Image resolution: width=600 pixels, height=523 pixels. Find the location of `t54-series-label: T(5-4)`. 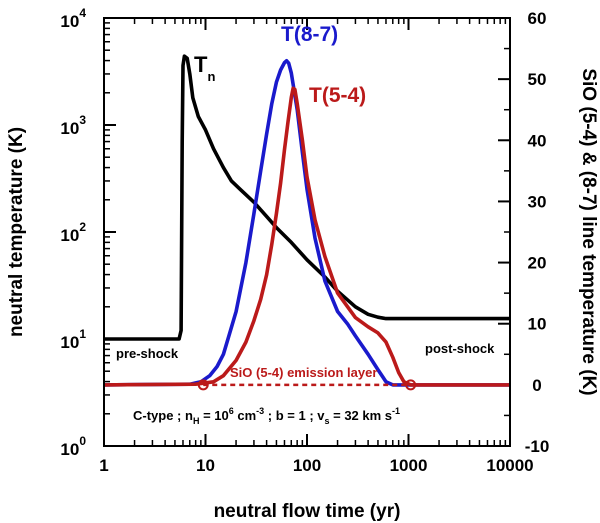

t54-series-label: T(5-4) is located at coordinates (337, 95).